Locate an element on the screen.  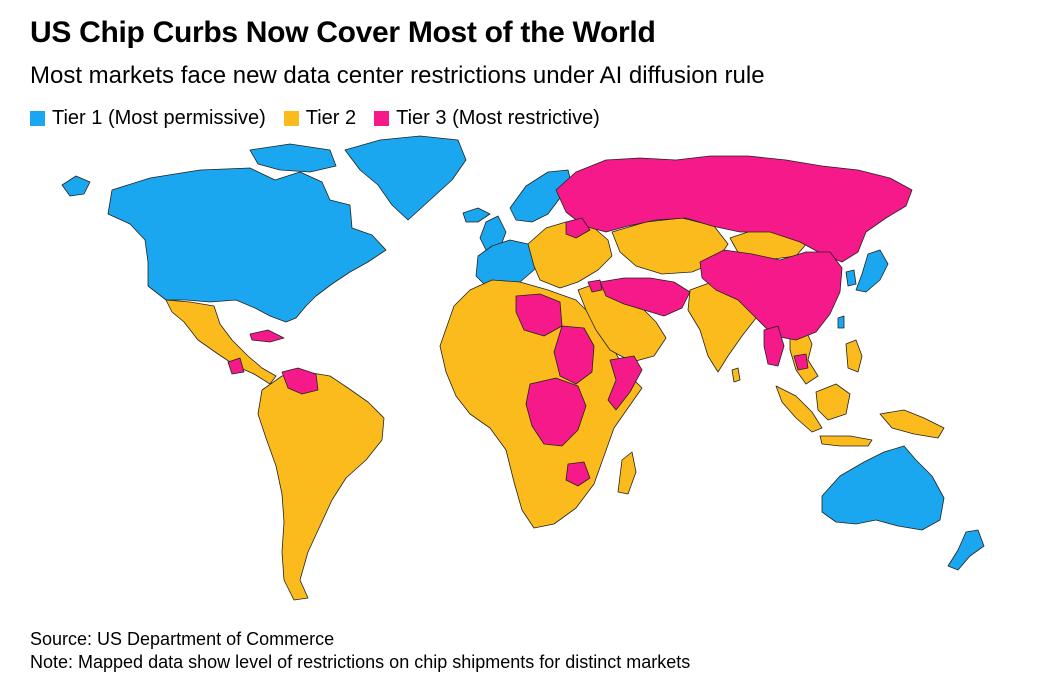
legend-item-tier2: Tier 2 is located at coordinates (320, 118).